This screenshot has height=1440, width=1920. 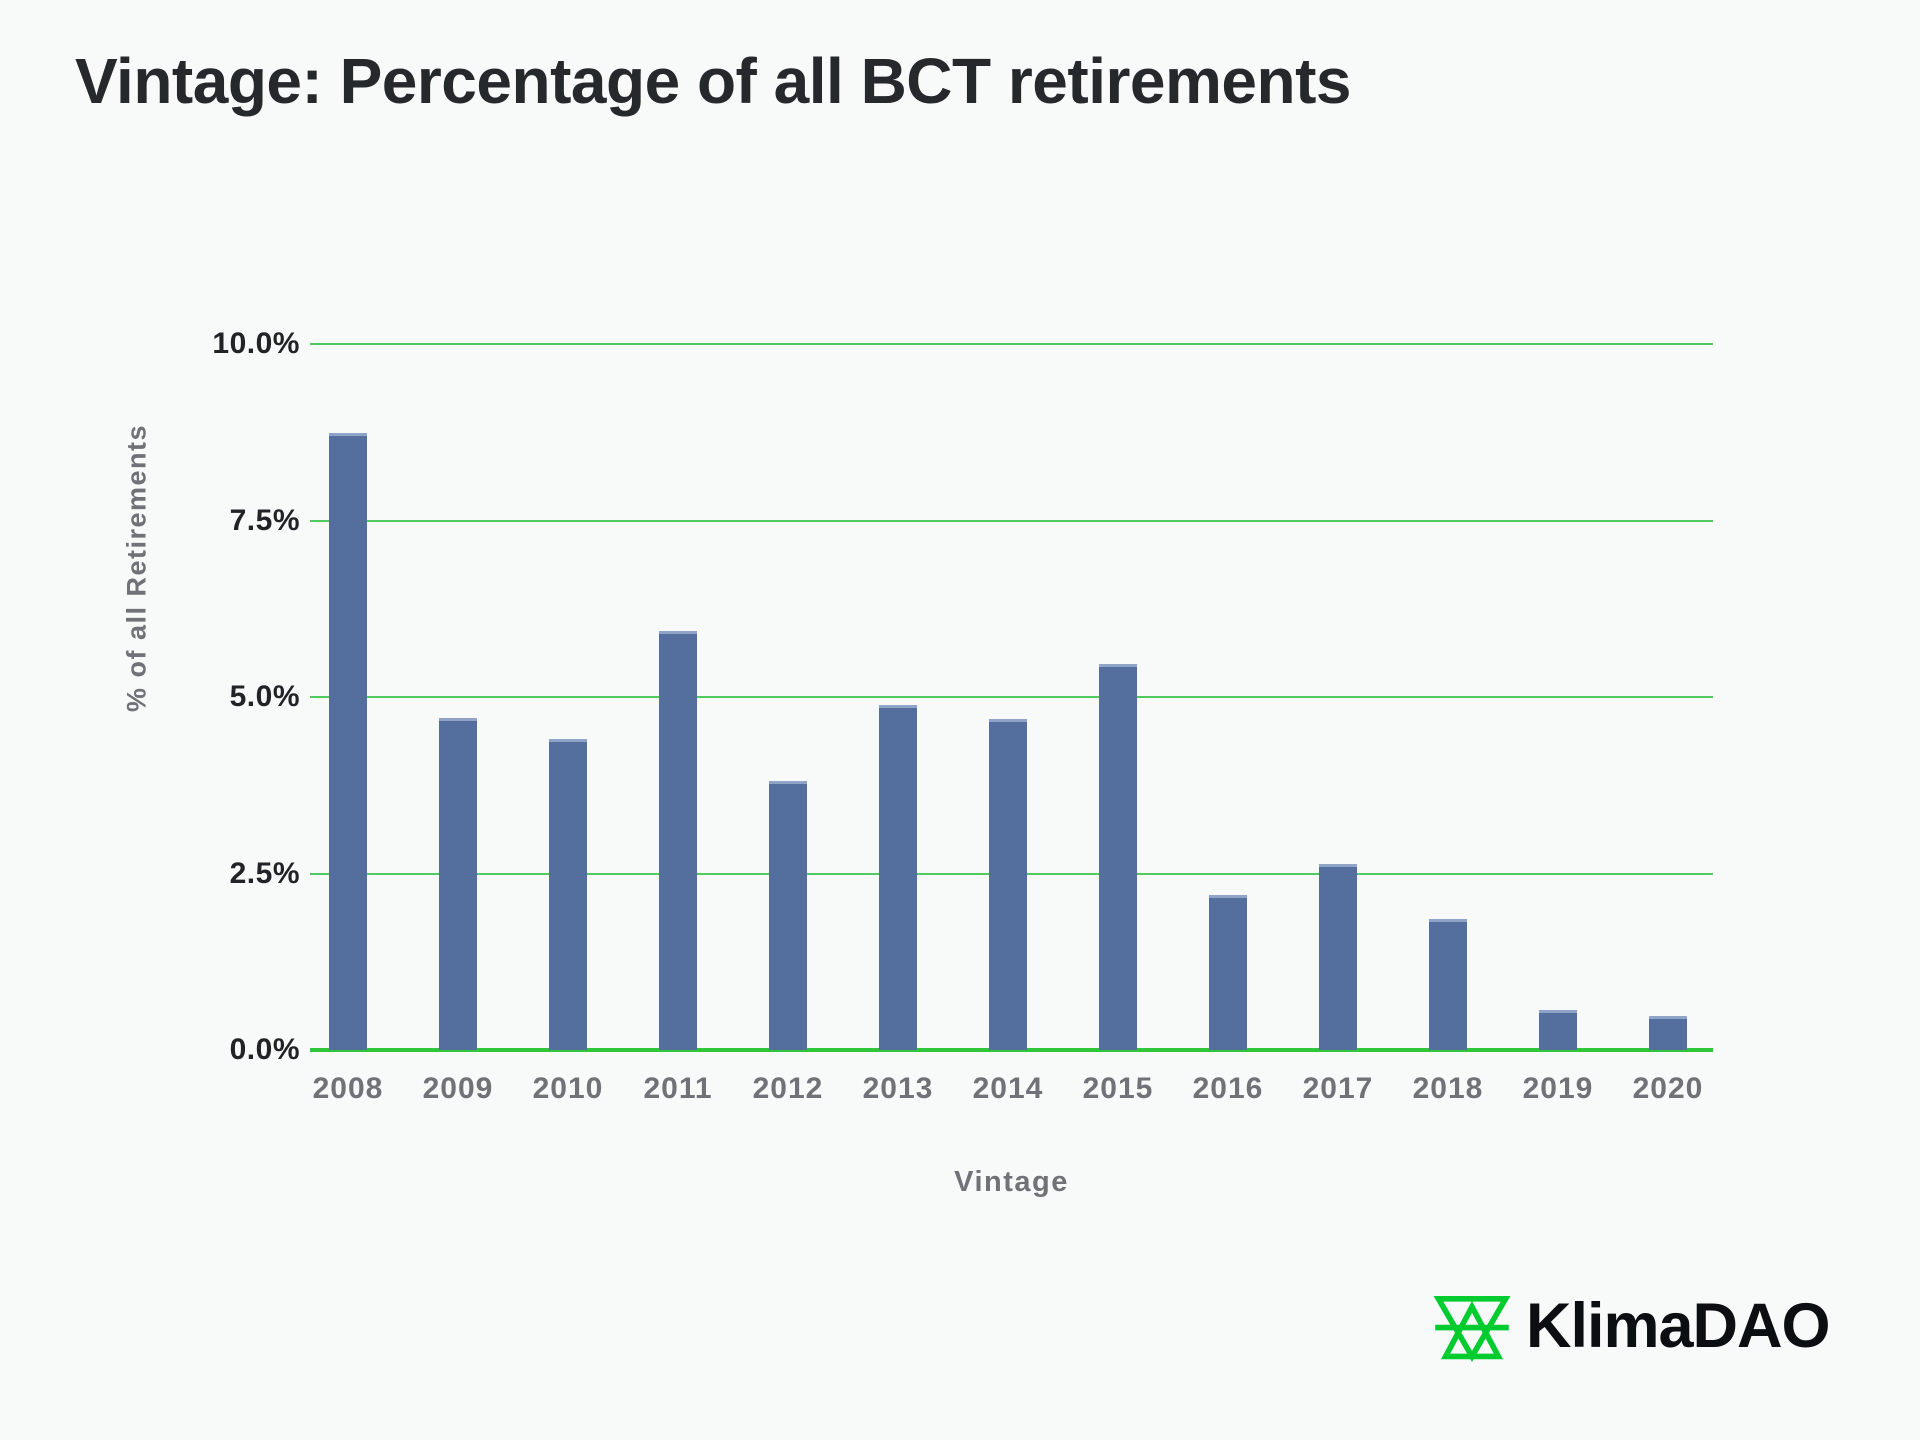 I want to click on bar-2010, so click(x=568, y=894).